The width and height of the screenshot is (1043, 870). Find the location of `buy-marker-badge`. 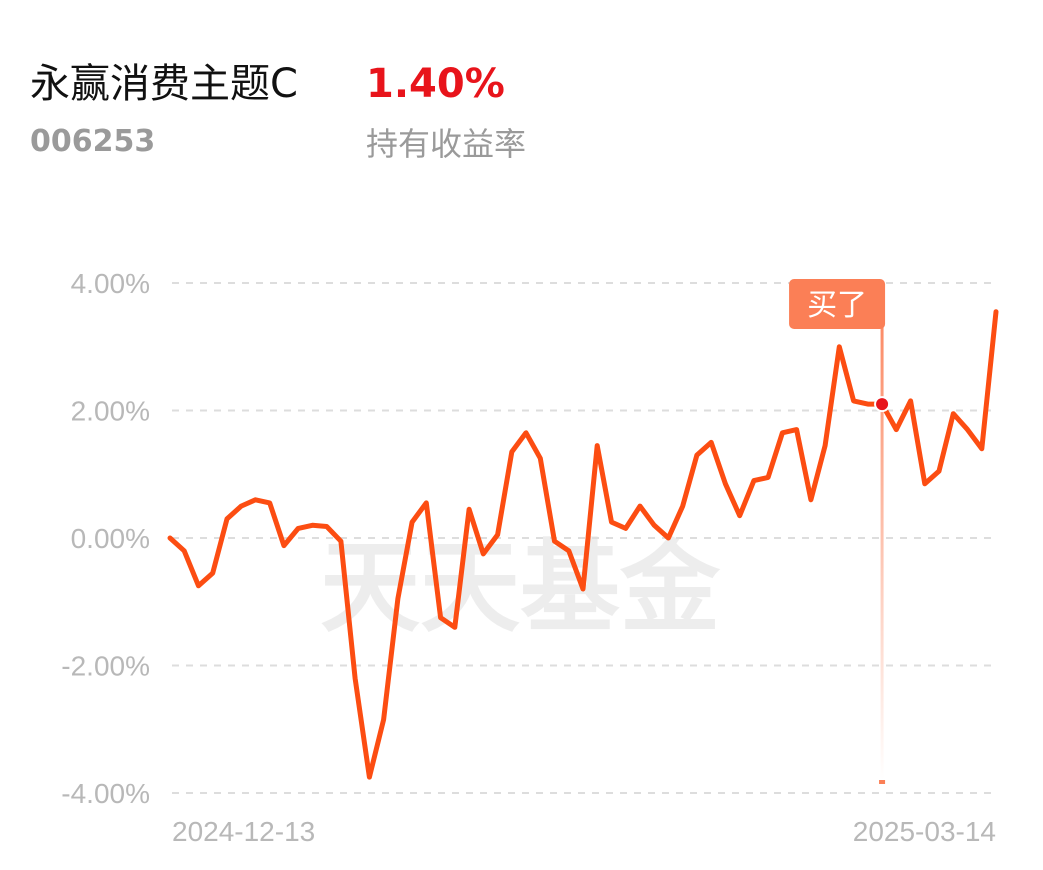

buy-marker-badge is located at coordinates (837, 304).